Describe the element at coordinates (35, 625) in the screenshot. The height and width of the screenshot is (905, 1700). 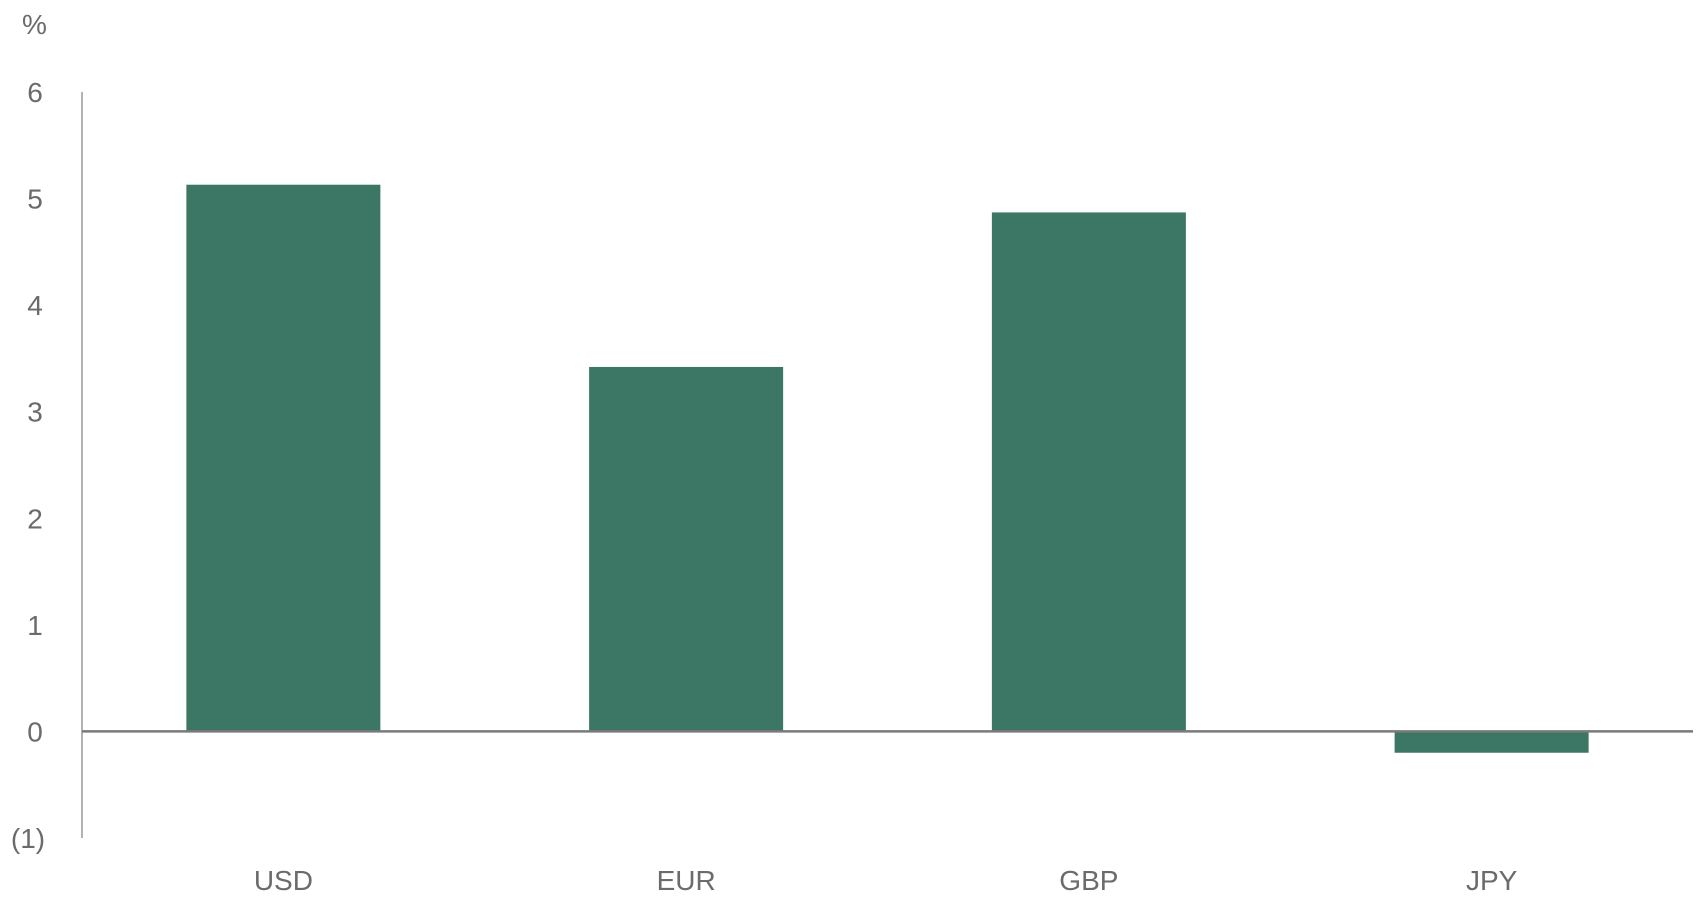
I see `y-tick-label: 1` at that location.